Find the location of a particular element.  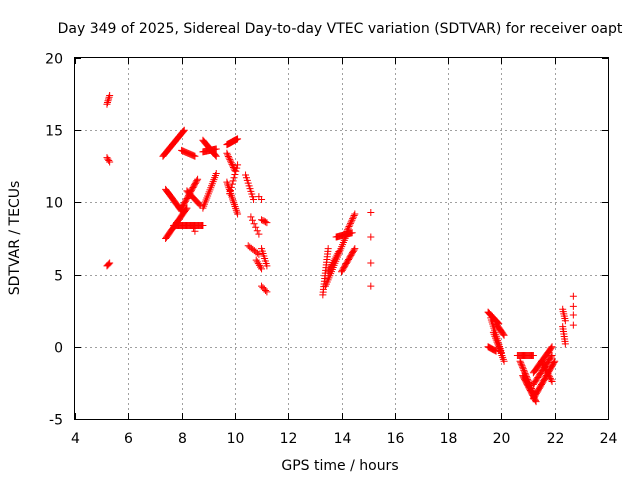

x-tick-label: 18 is located at coordinates (449, 439).